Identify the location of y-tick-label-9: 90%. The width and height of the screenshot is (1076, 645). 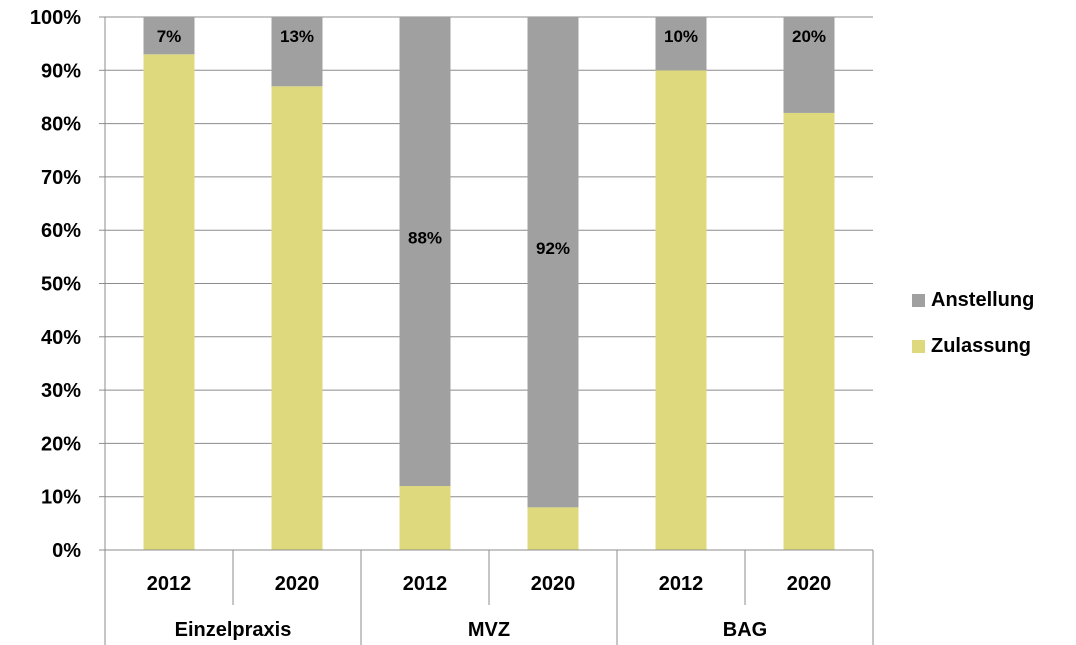
(61, 71).